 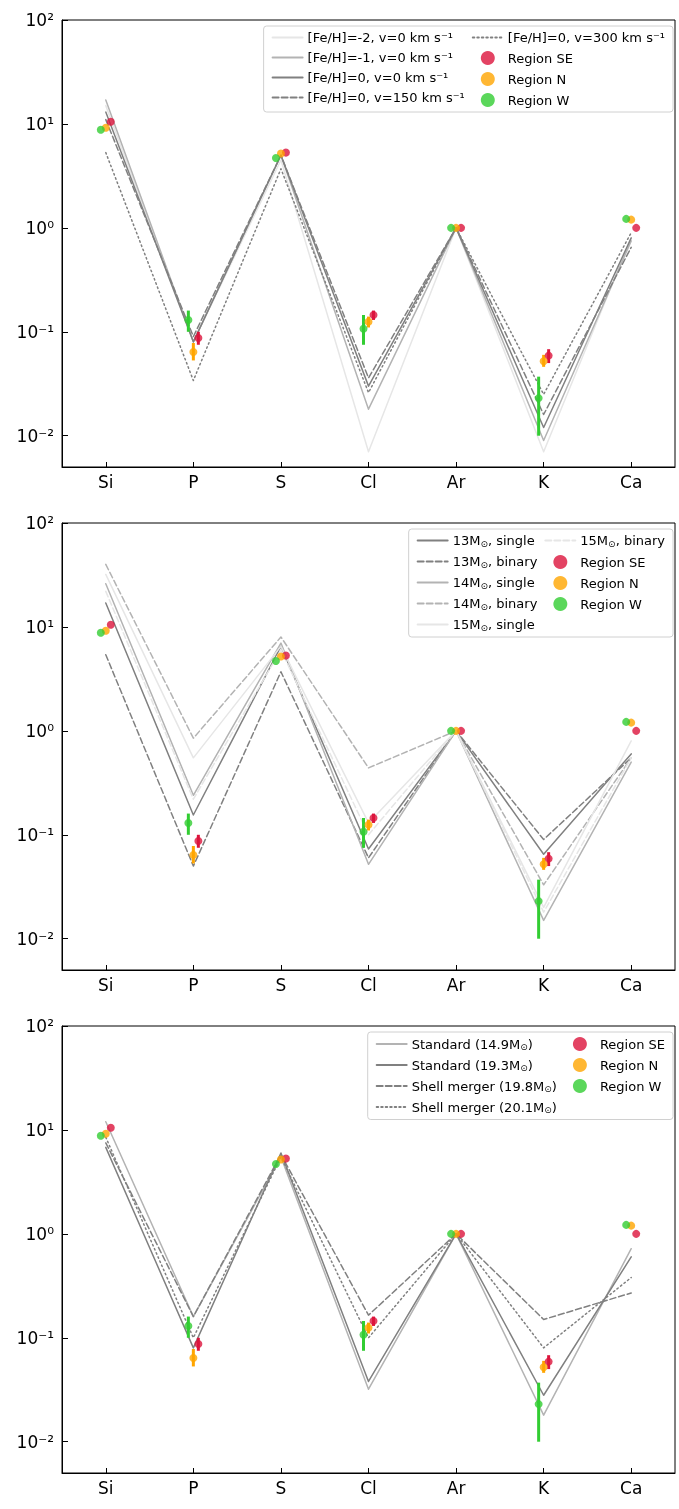 What do you see at coordinates (495, 604) in the screenshot?
I see `legend-label: 14M⊙, binary` at bounding box center [495, 604].